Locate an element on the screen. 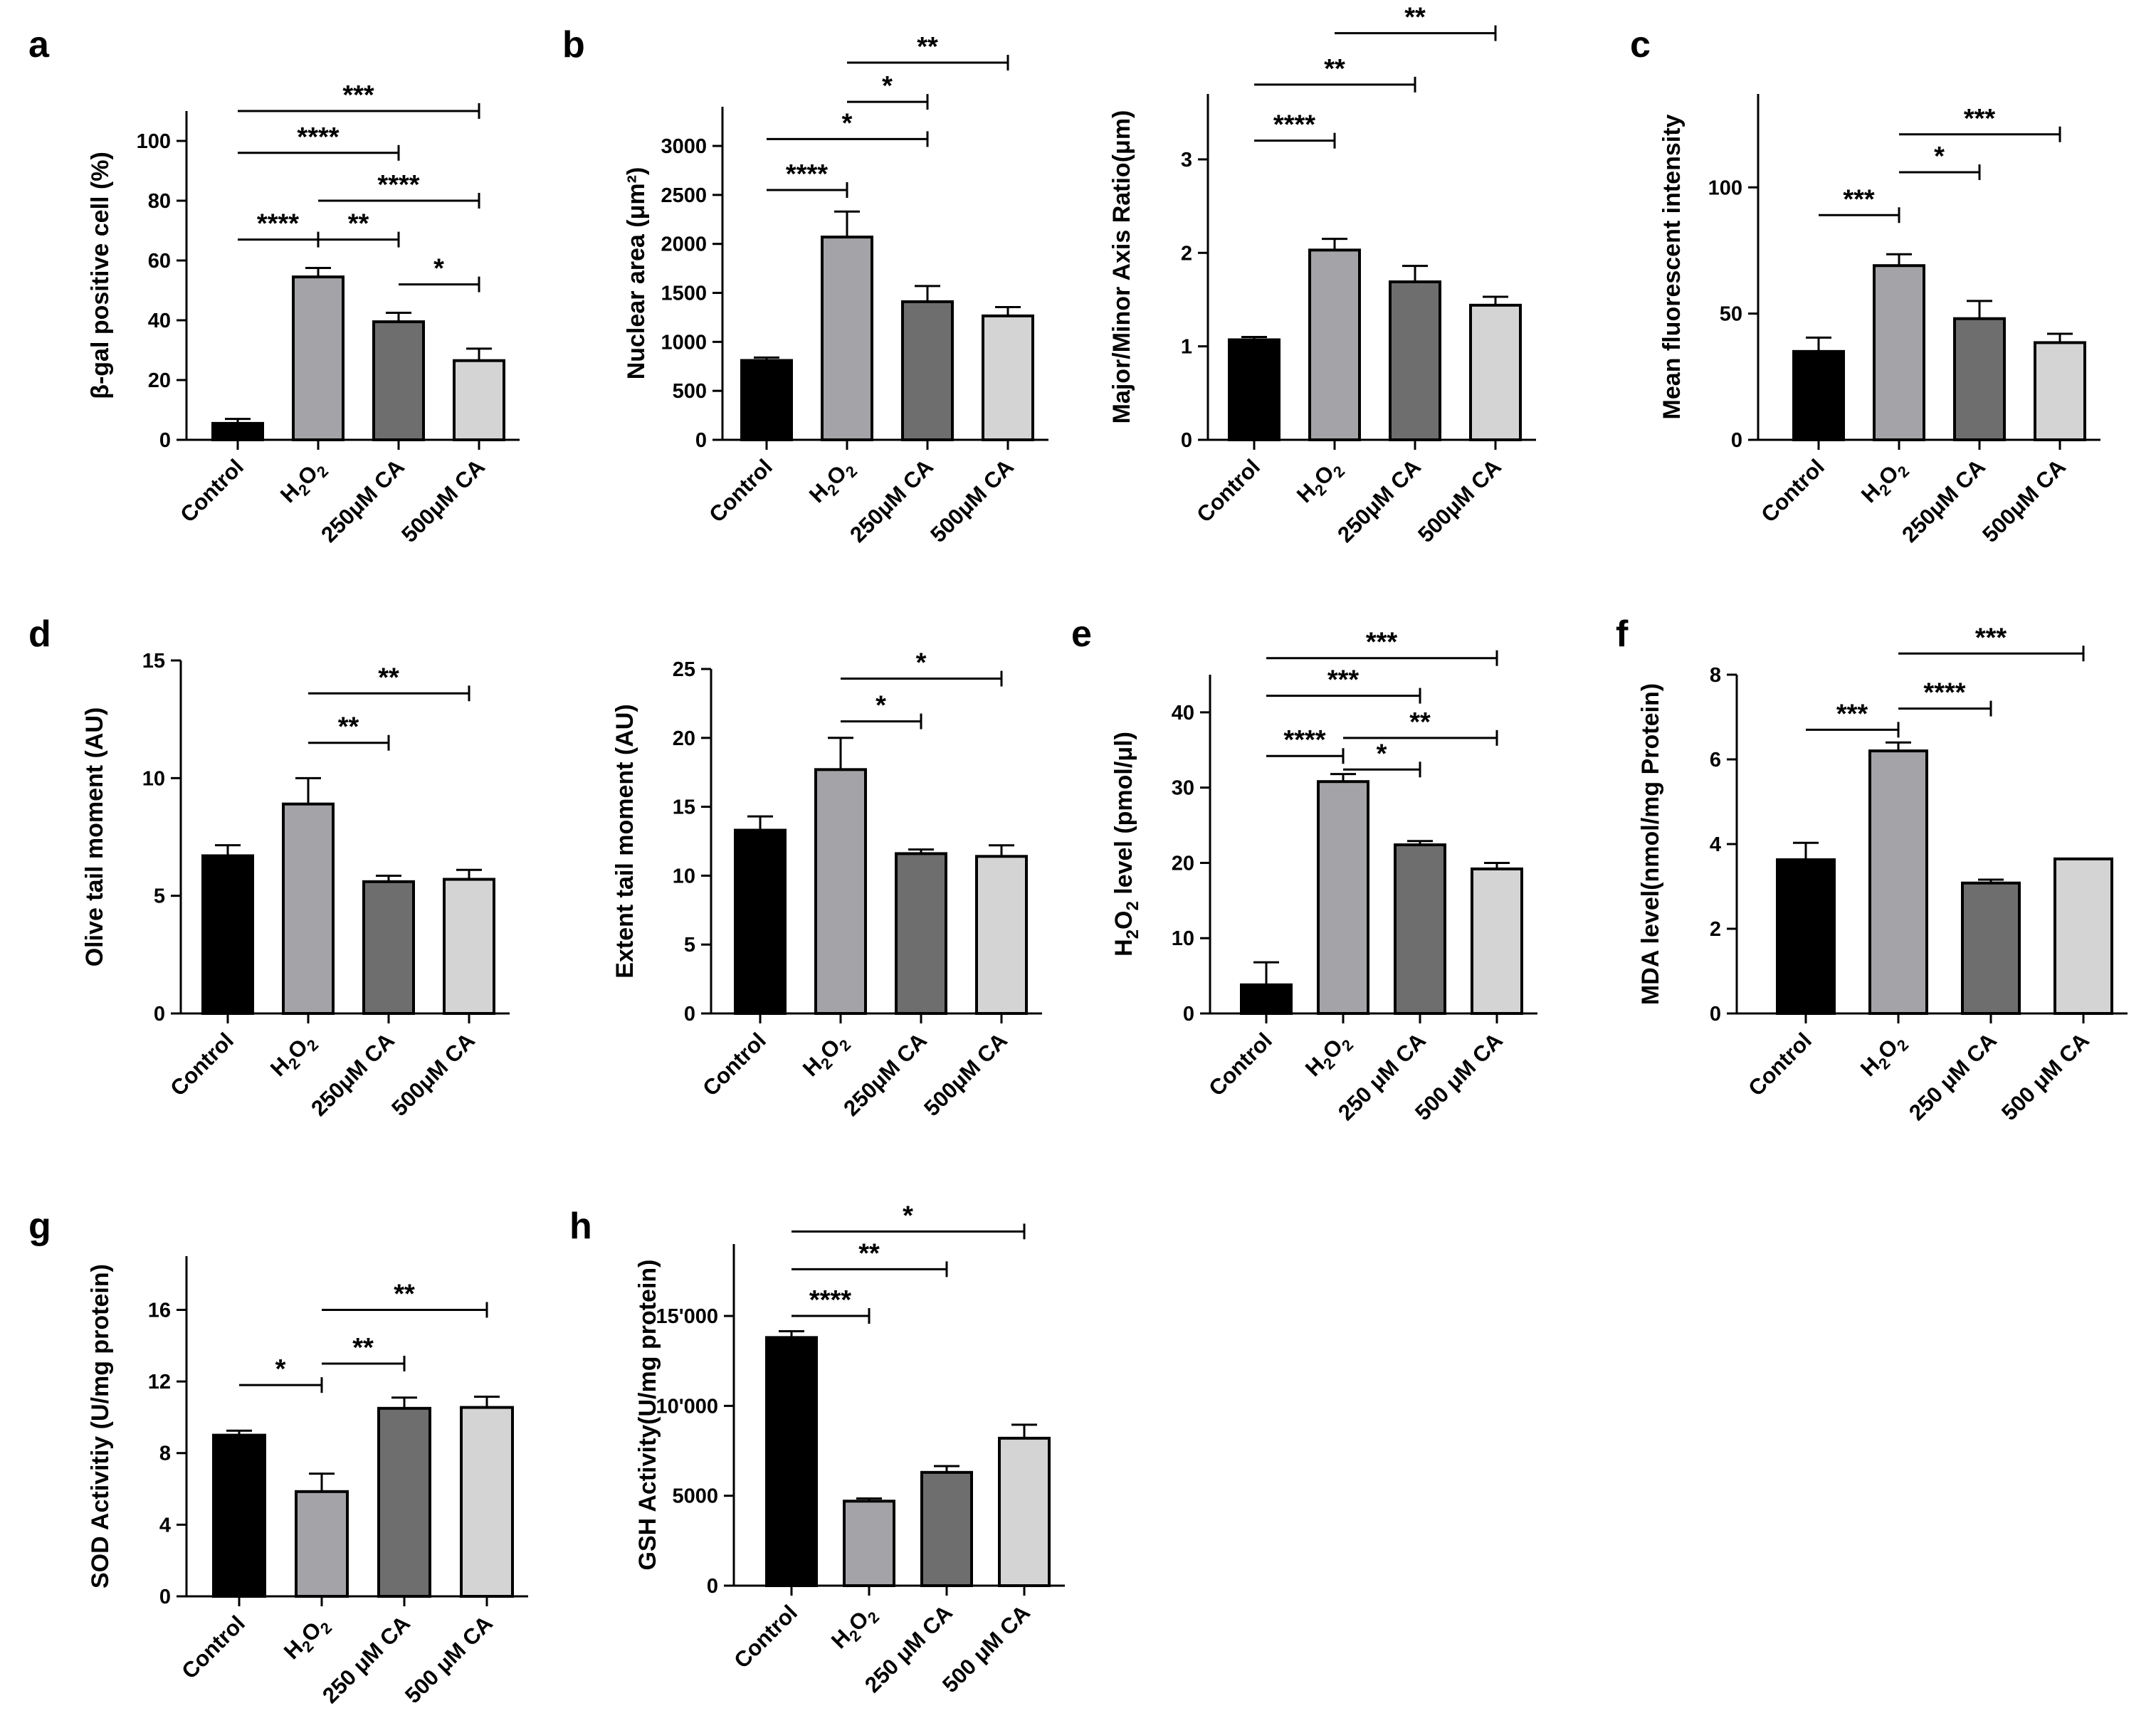 Image resolution: width=2156 pixels, height=1728 pixels. y-tick-label: 4 is located at coordinates (1715, 844).